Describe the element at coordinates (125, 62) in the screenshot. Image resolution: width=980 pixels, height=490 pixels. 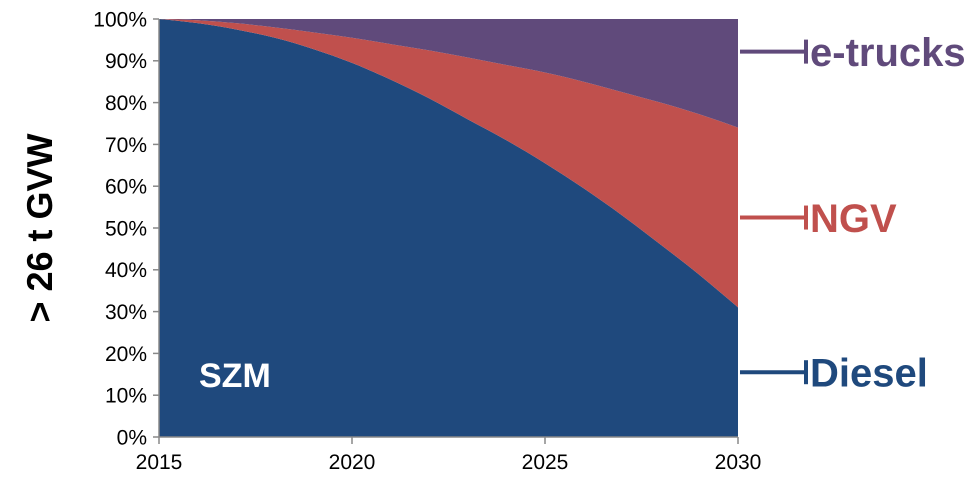
I see `y-tick-label: 90%` at that location.